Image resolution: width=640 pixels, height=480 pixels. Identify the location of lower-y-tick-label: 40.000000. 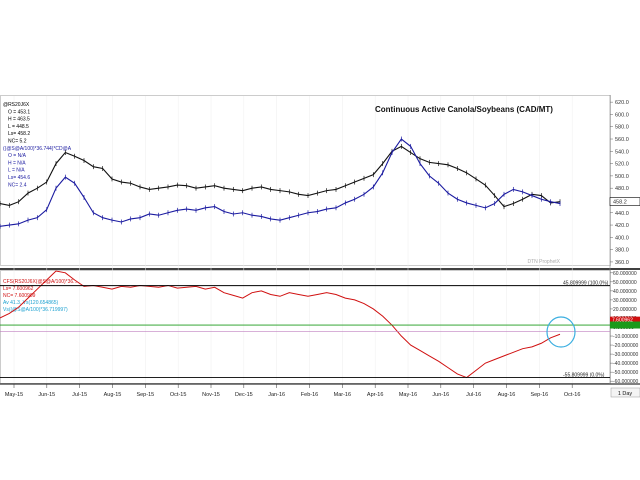
(625, 292).